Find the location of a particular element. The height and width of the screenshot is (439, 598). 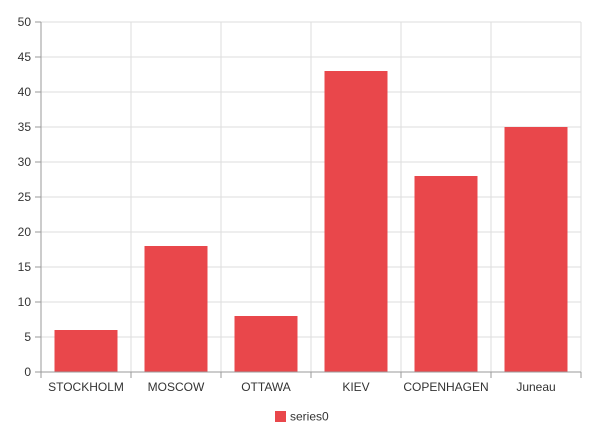

legend-label: series0 is located at coordinates (309, 417).